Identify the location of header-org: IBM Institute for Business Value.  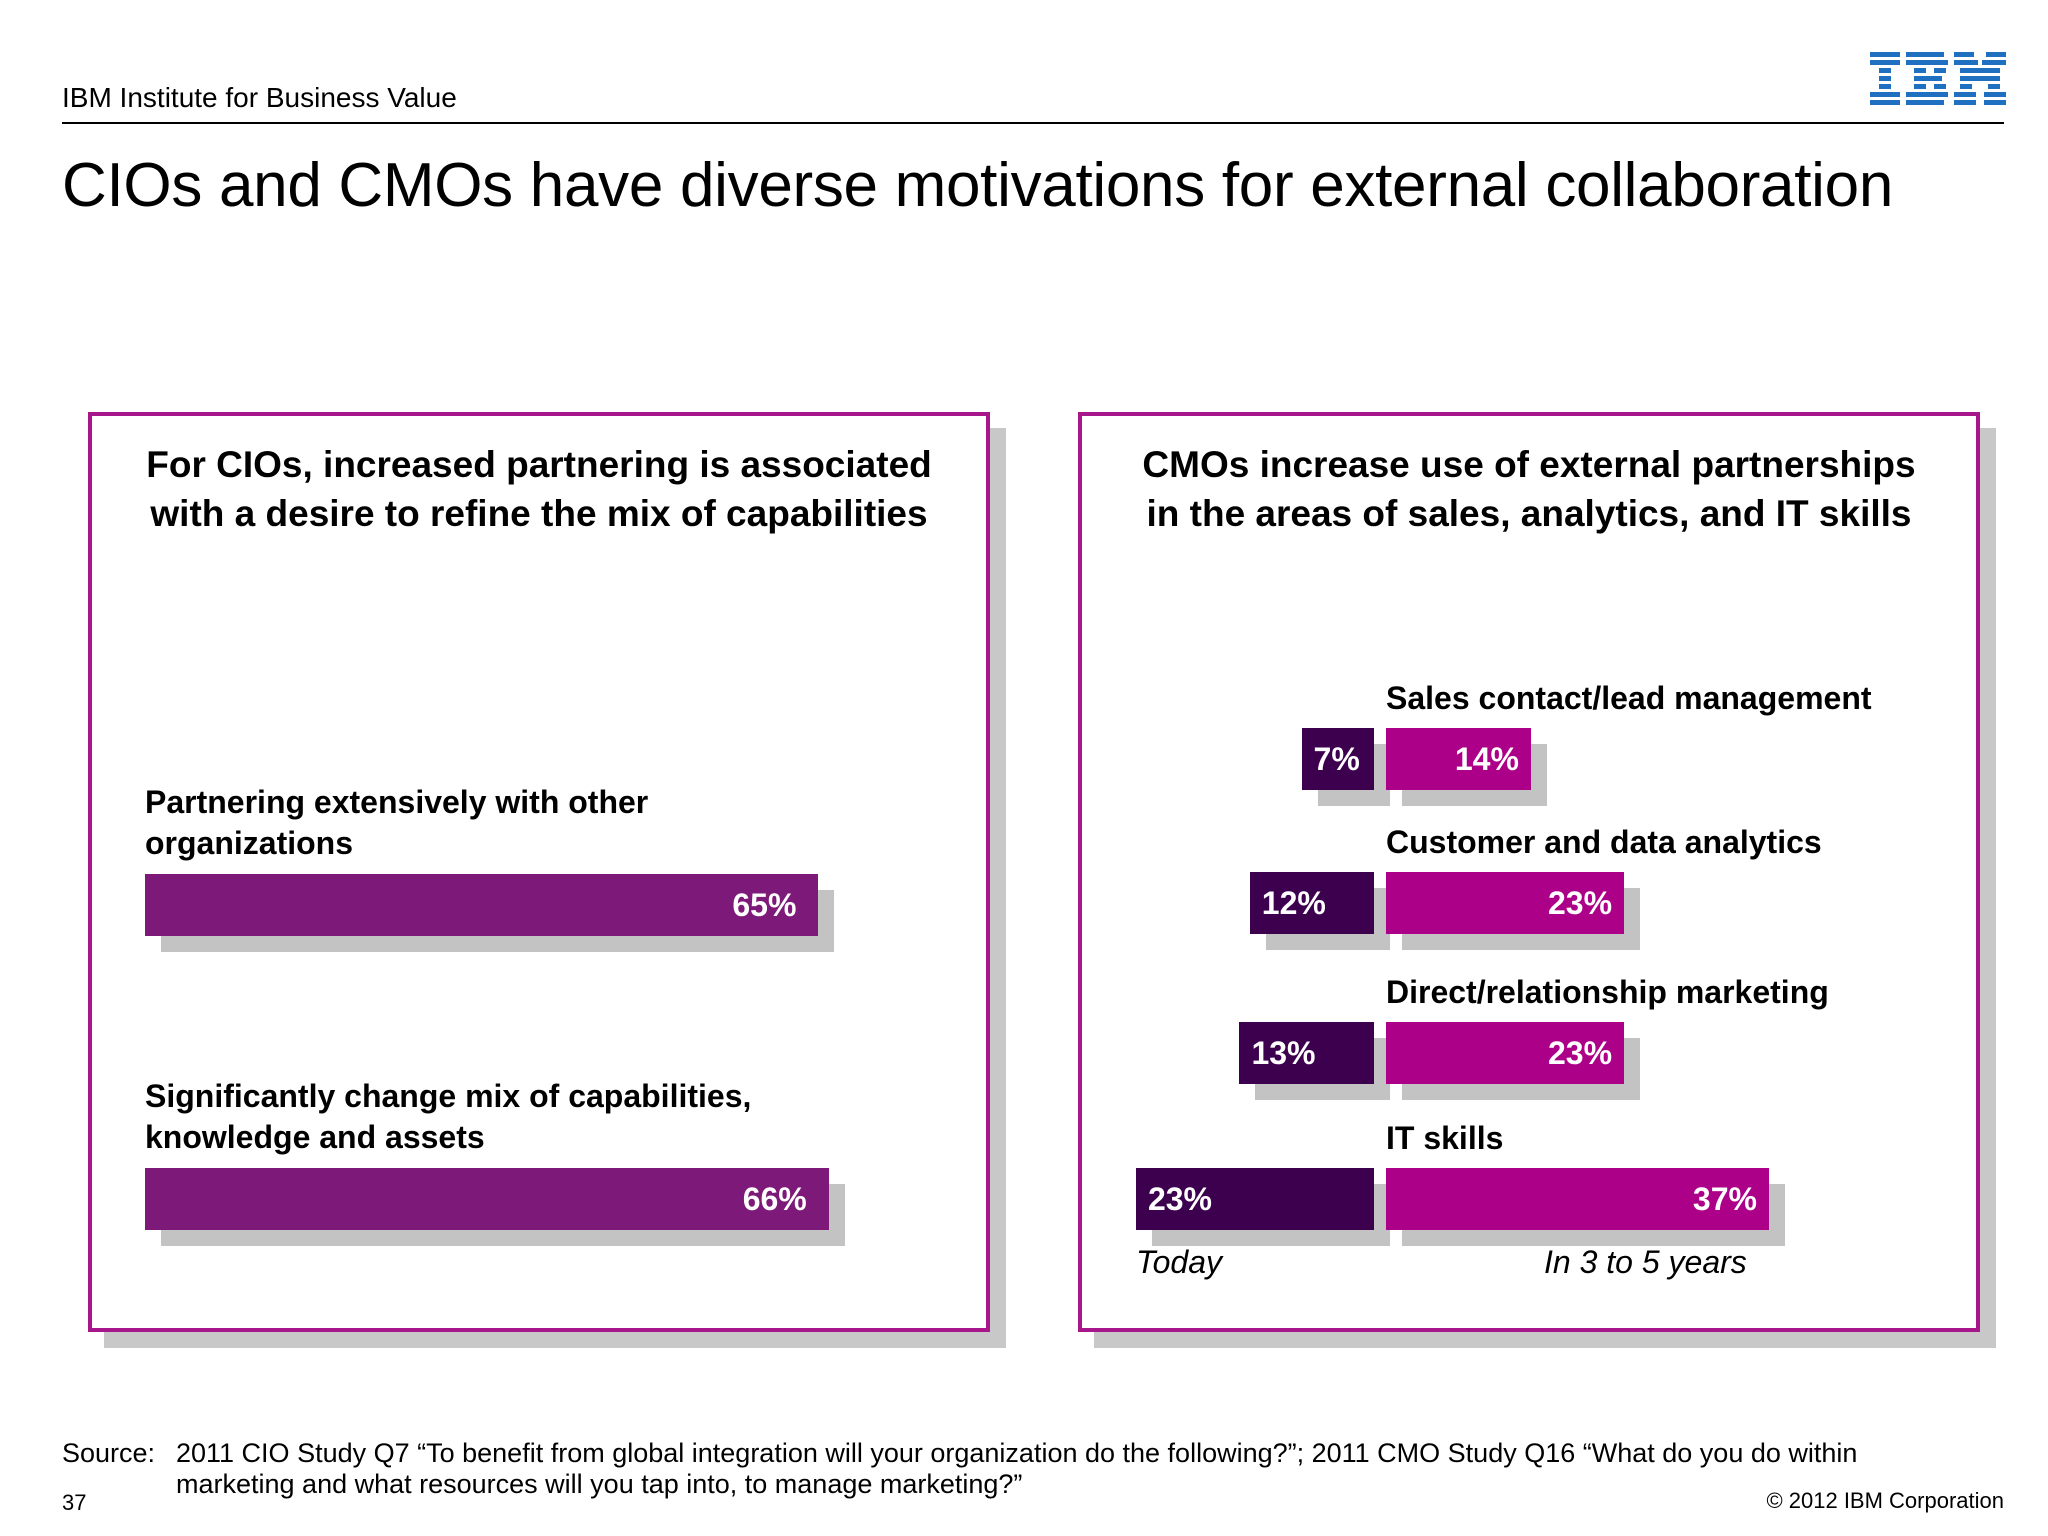
(259, 97).